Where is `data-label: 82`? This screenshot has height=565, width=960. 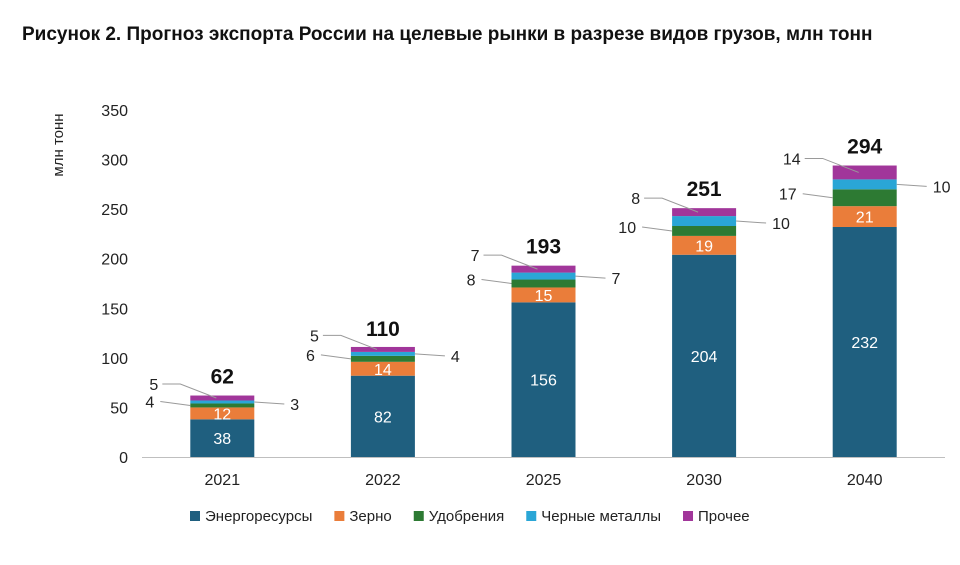 data-label: 82 is located at coordinates (383, 417).